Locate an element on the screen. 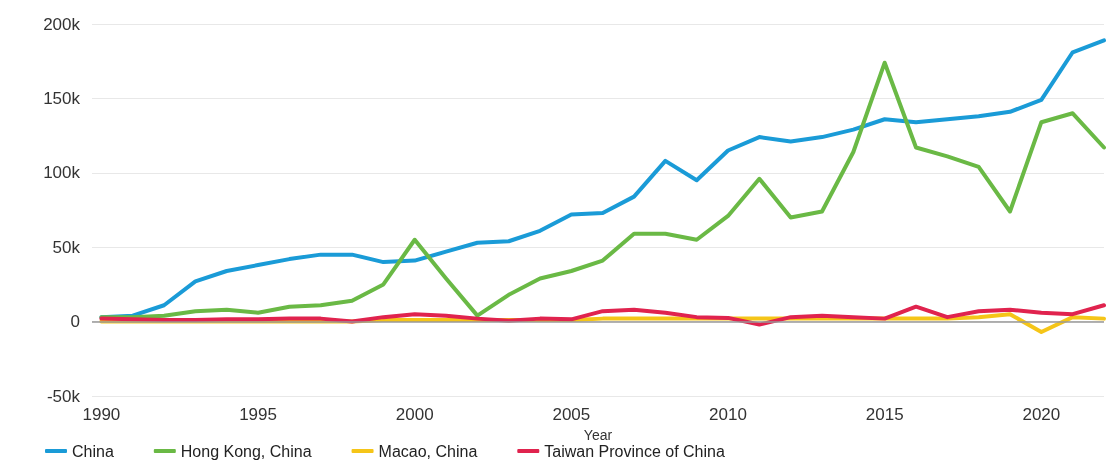  legend-label: China is located at coordinates (93, 451).